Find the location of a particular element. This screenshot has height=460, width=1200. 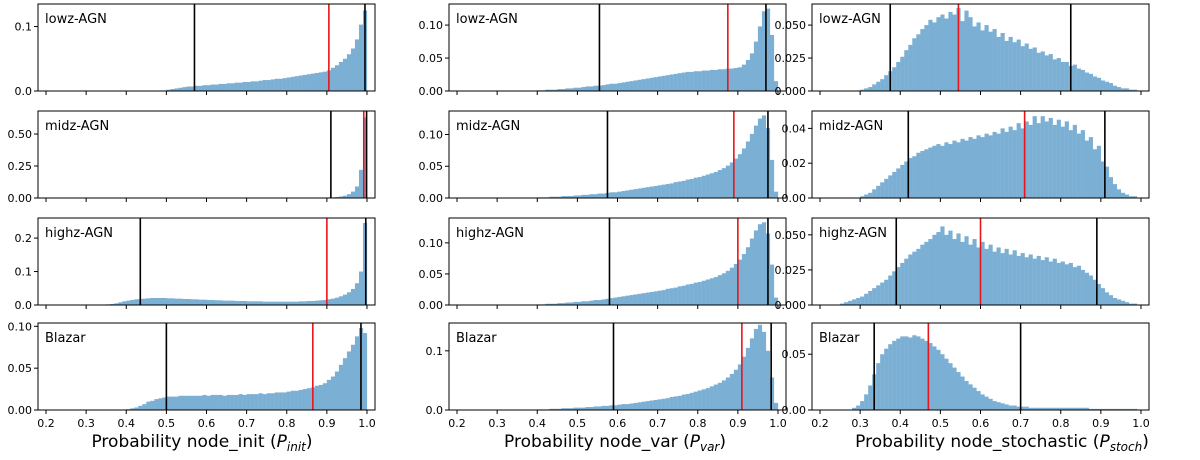

y-tick-label: 0.02 is located at coordinates (794, 163).